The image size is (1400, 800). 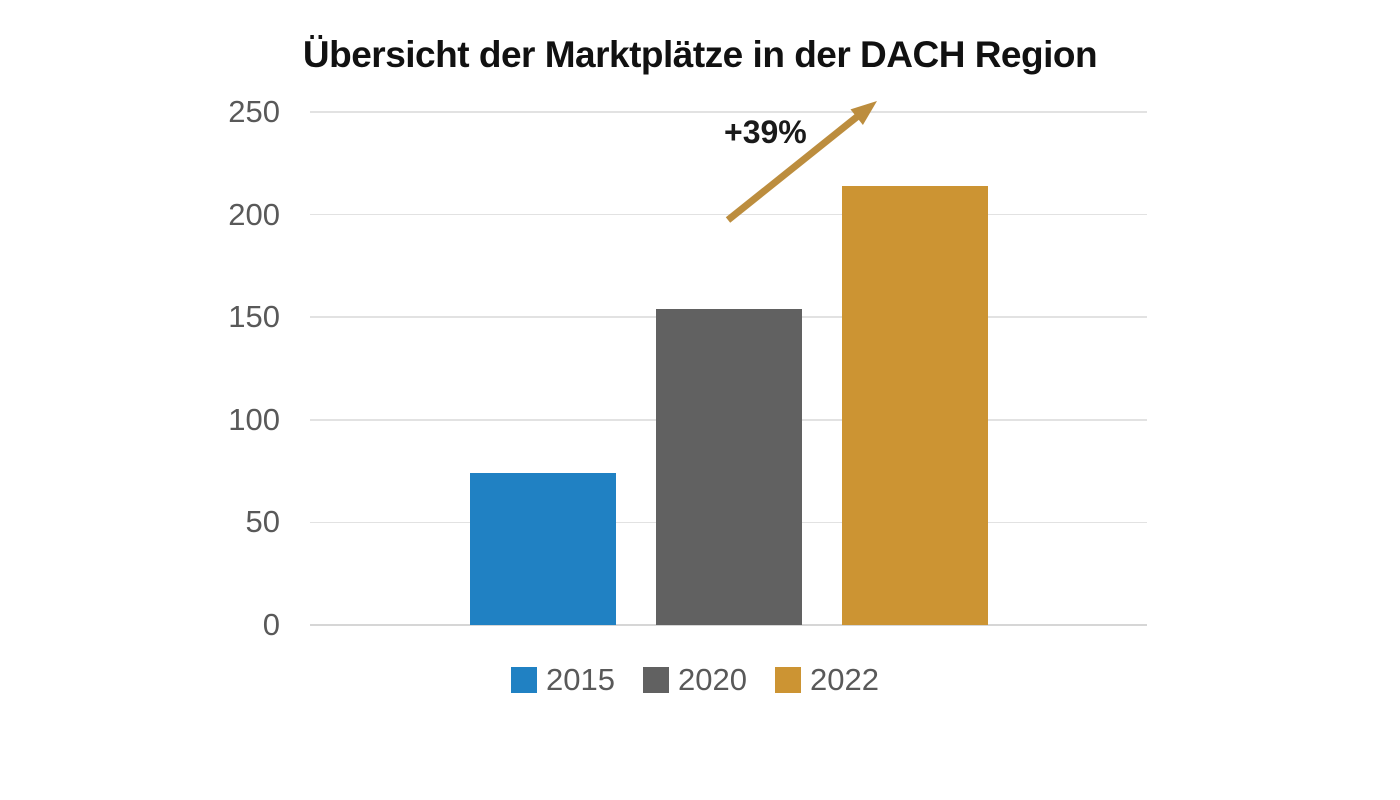 I want to click on bar-2022, so click(x=915, y=405).